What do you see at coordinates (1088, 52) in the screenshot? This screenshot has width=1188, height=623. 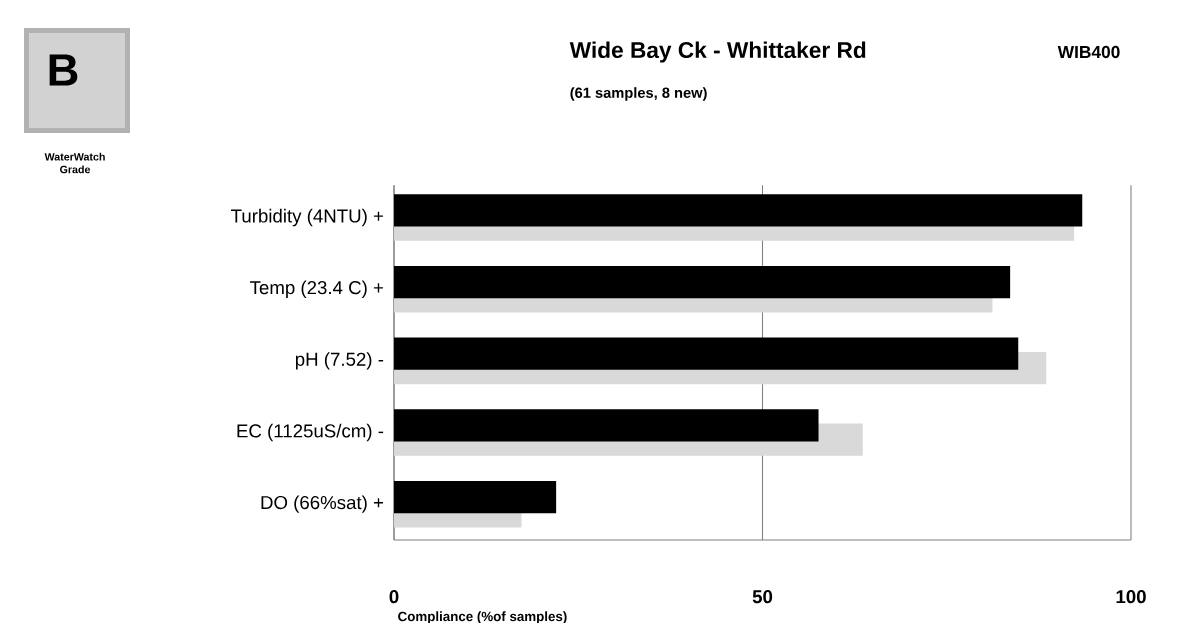 I see `text: WIB400` at bounding box center [1088, 52].